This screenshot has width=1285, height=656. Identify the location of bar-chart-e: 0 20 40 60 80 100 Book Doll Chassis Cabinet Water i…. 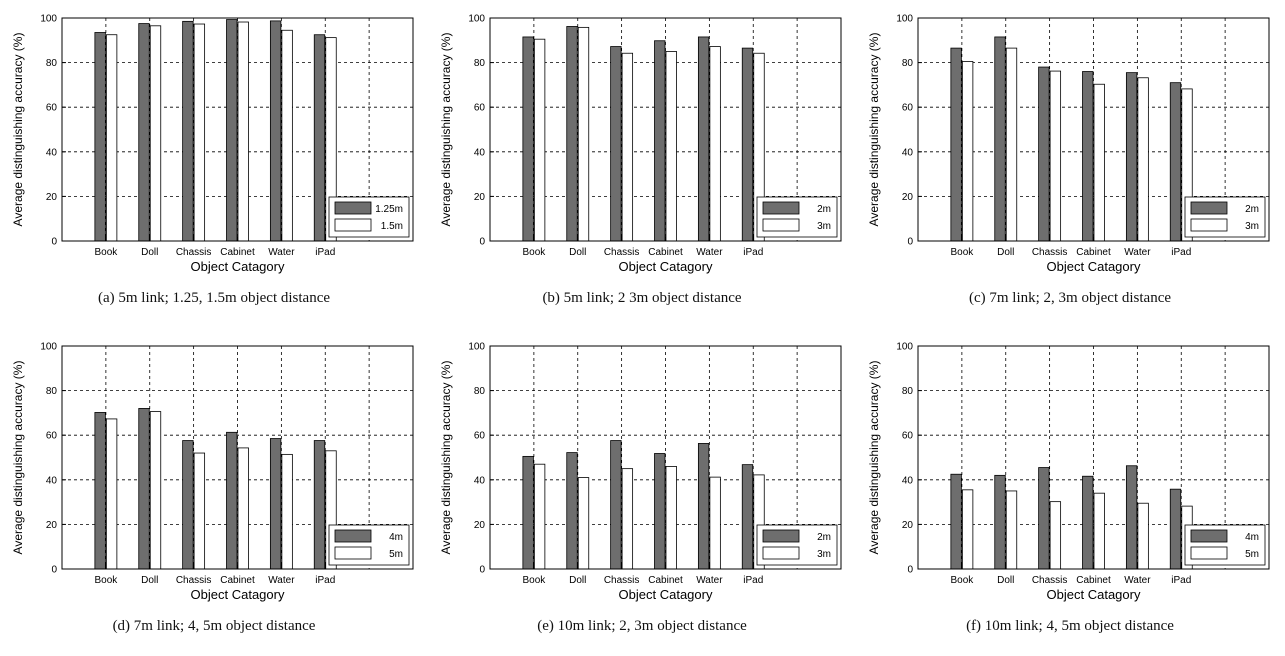
(640, 472).